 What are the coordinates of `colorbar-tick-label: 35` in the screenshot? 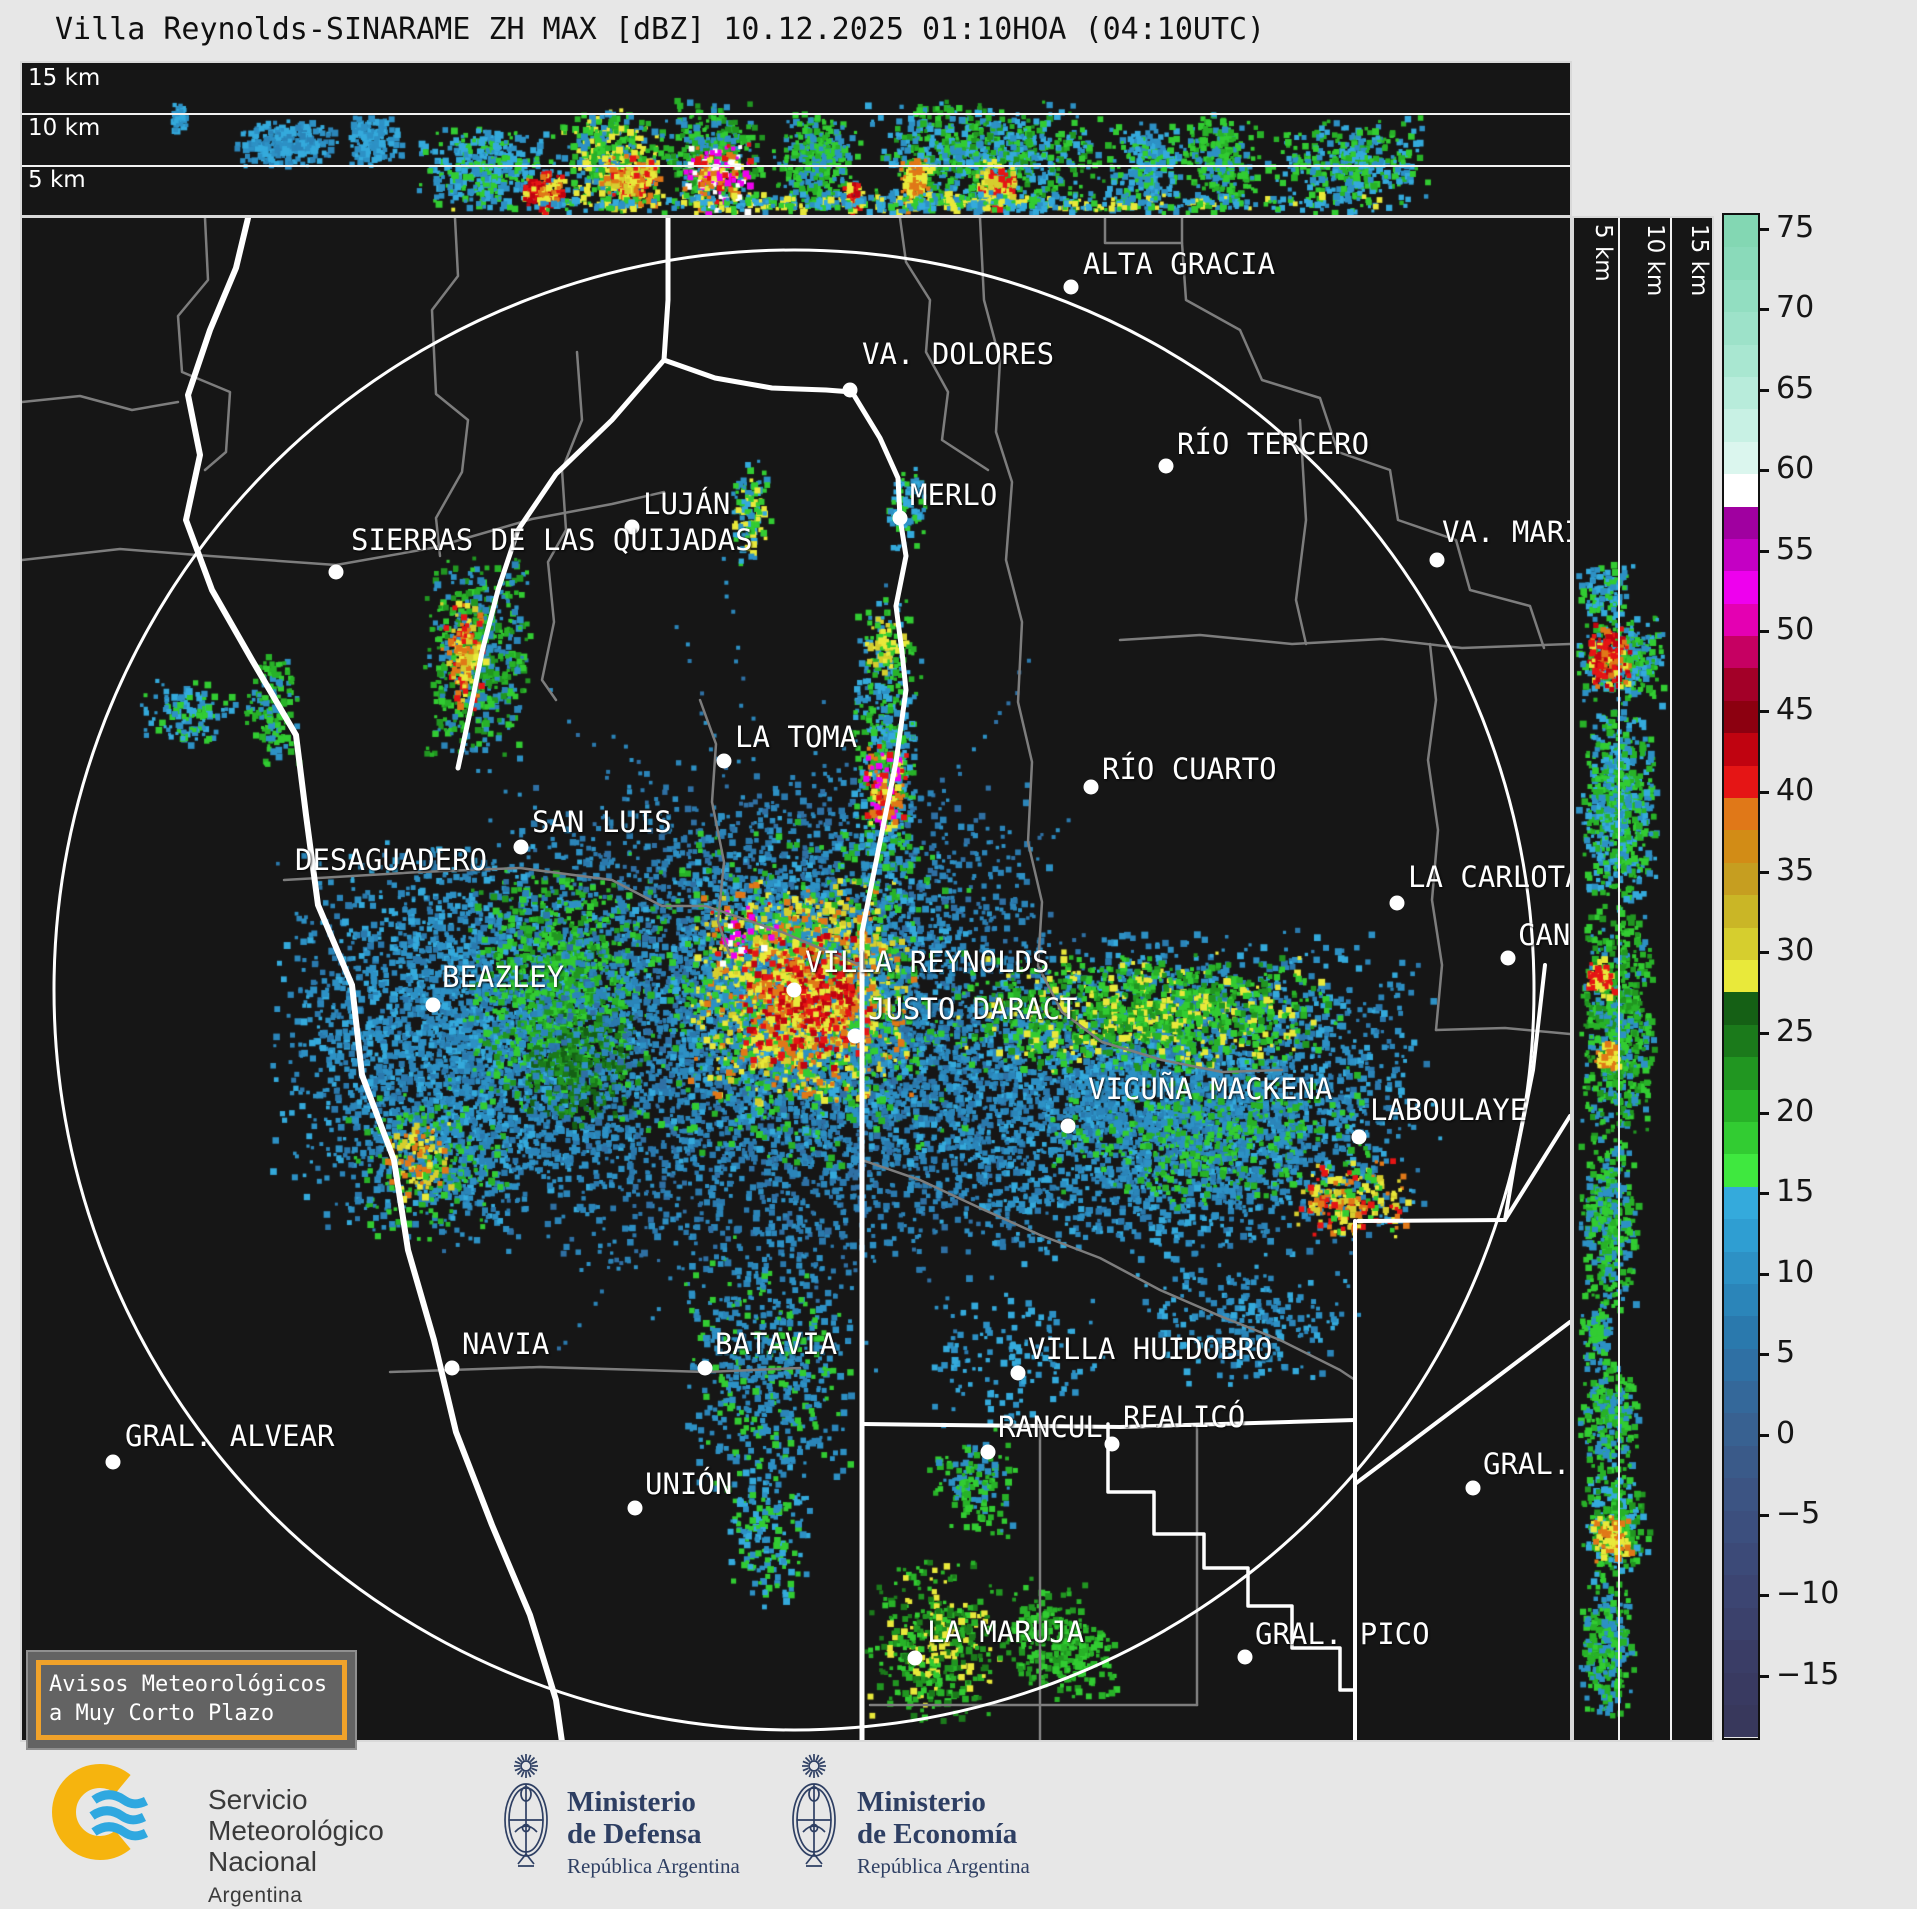 It's located at (1795, 870).